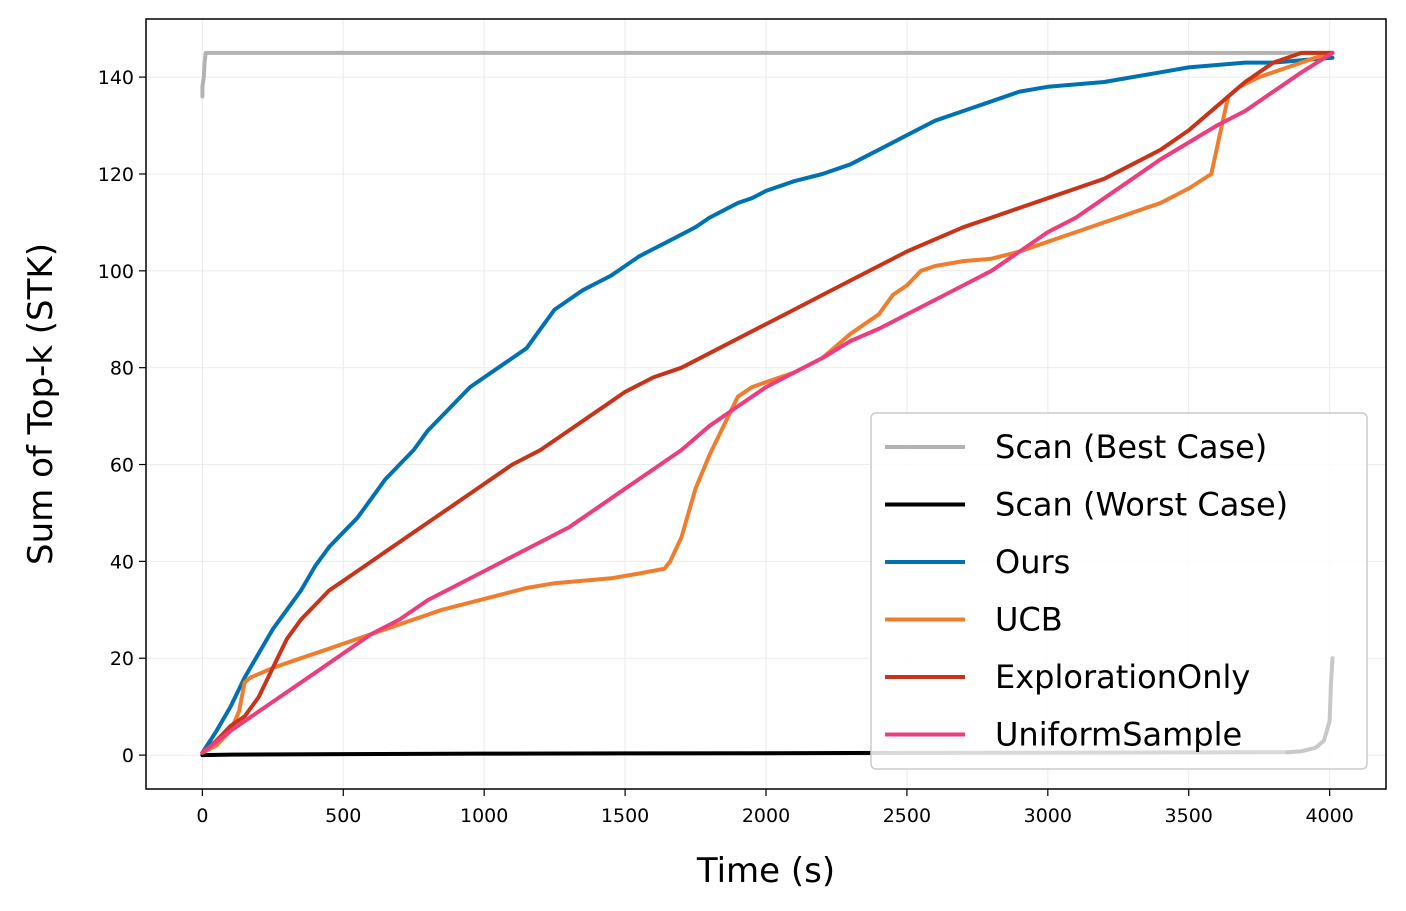 This screenshot has width=1406, height=911. I want to click on x-tick-label: 3500, so click(1189, 816).